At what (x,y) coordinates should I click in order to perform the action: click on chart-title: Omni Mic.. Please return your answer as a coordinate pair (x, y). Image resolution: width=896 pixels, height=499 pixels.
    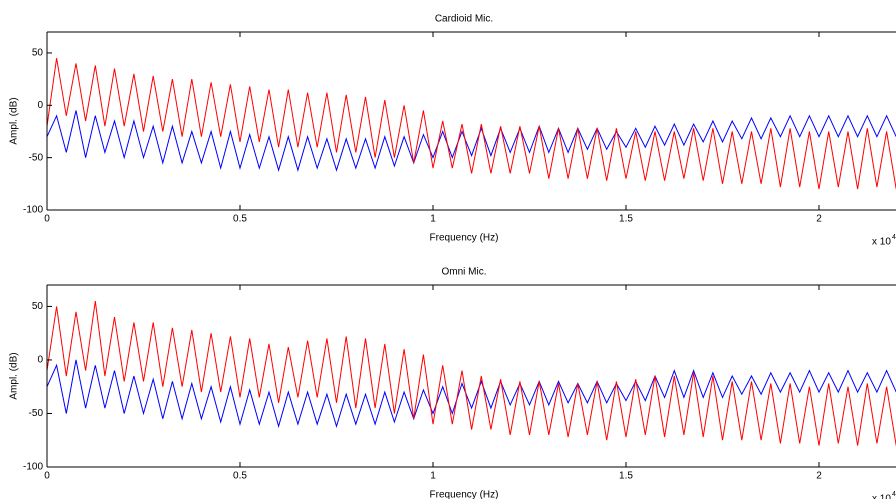
    Looking at the image, I should click on (464, 272).